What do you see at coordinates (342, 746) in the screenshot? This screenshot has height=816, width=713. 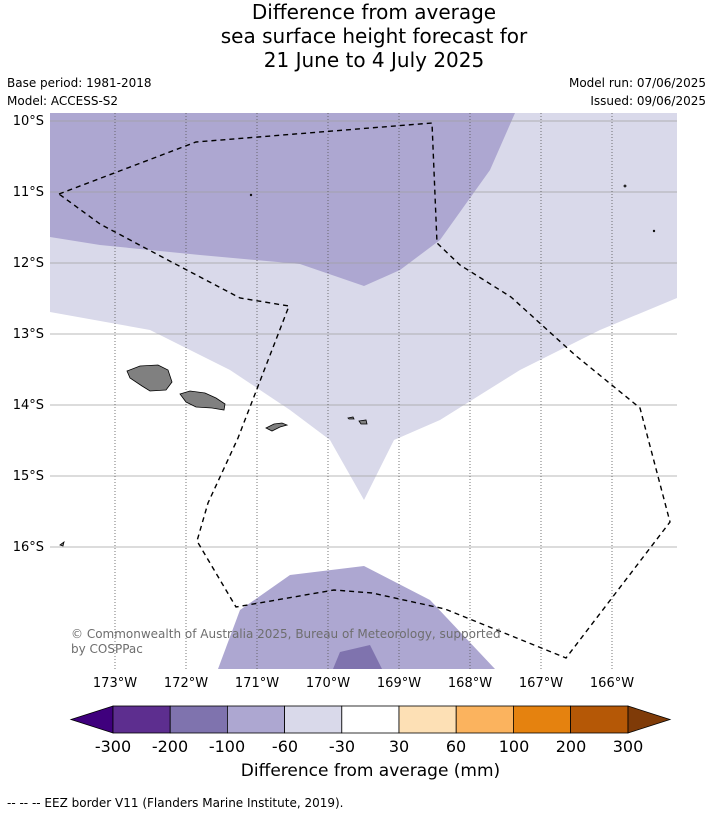 I see `cb-tick-5: -30` at bounding box center [342, 746].